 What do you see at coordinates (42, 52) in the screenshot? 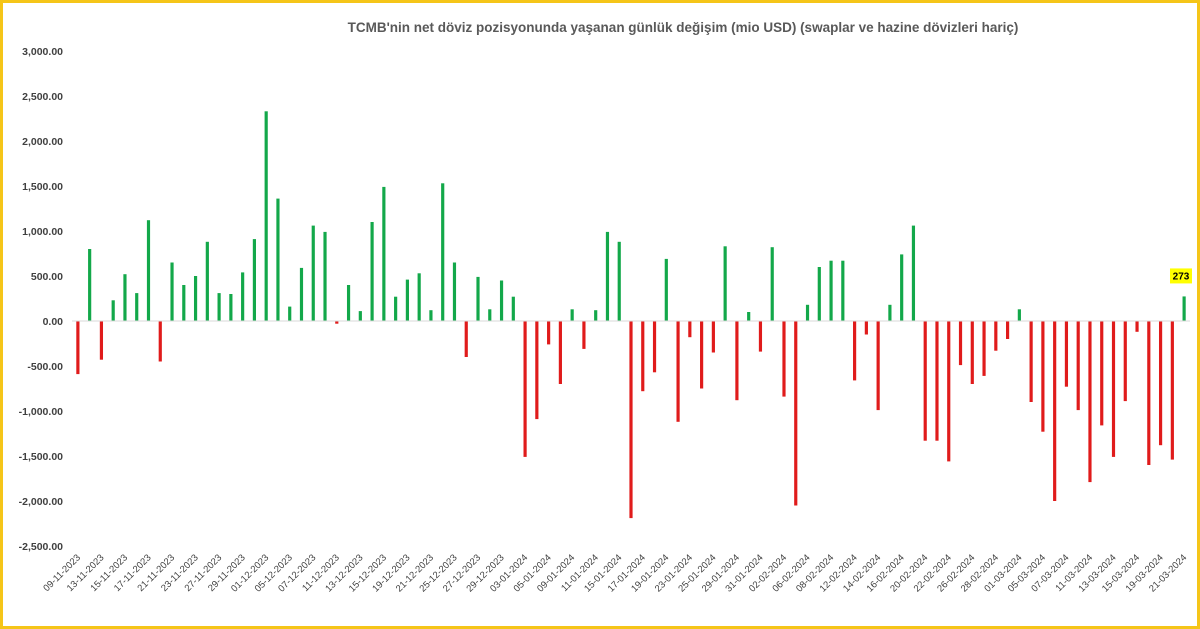
I see `y-tick-label: 3,000.00` at bounding box center [42, 52].